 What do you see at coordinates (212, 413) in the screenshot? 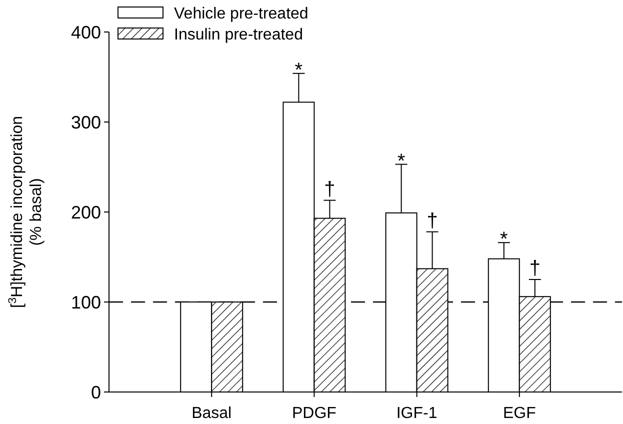
I see `x-tick-label: Basal` at bounding box center [212, 413].